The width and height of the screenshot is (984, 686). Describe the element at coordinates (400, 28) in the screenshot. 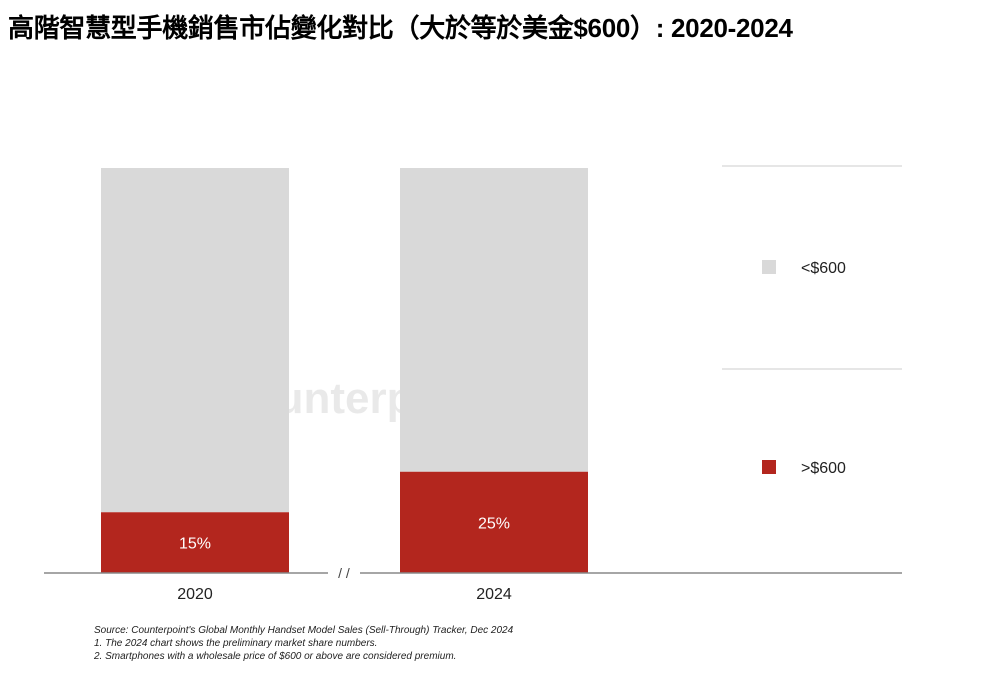

I see `chart-title: 高階智慧型手機銷售市佔變化對比（大於等於美金$600）: 2020-2024` at that location.